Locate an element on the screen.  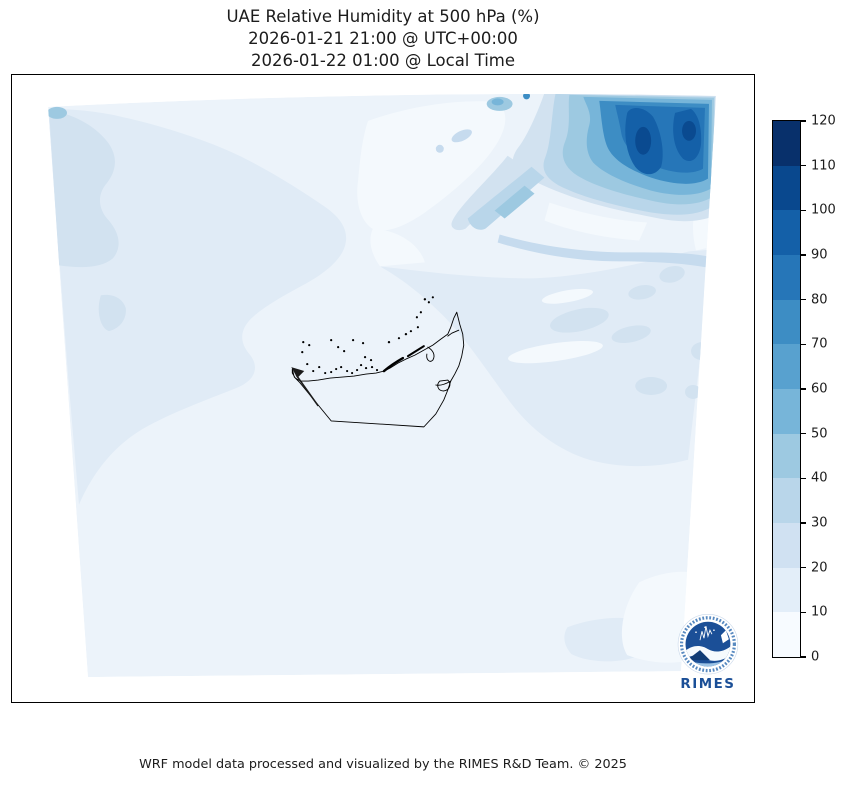
colorbar-tick-label: 10 is located at coordinates (819, 612).